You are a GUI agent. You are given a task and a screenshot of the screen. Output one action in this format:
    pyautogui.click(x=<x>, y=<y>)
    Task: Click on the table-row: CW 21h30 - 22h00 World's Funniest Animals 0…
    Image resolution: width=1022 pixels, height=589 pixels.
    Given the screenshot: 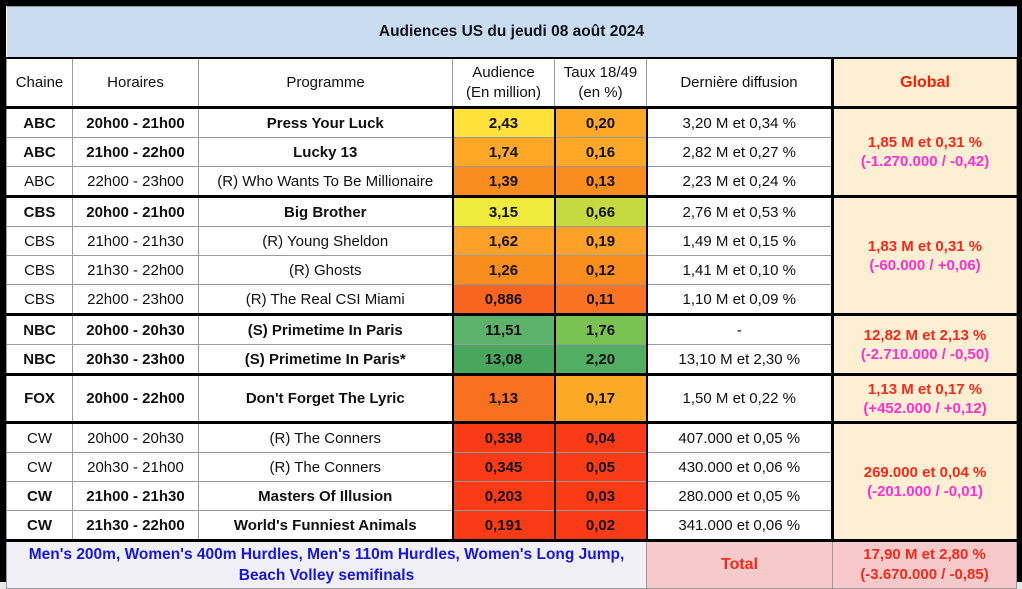 What is the action you would take?
    pyautogui.click(x=511, y=525)
    